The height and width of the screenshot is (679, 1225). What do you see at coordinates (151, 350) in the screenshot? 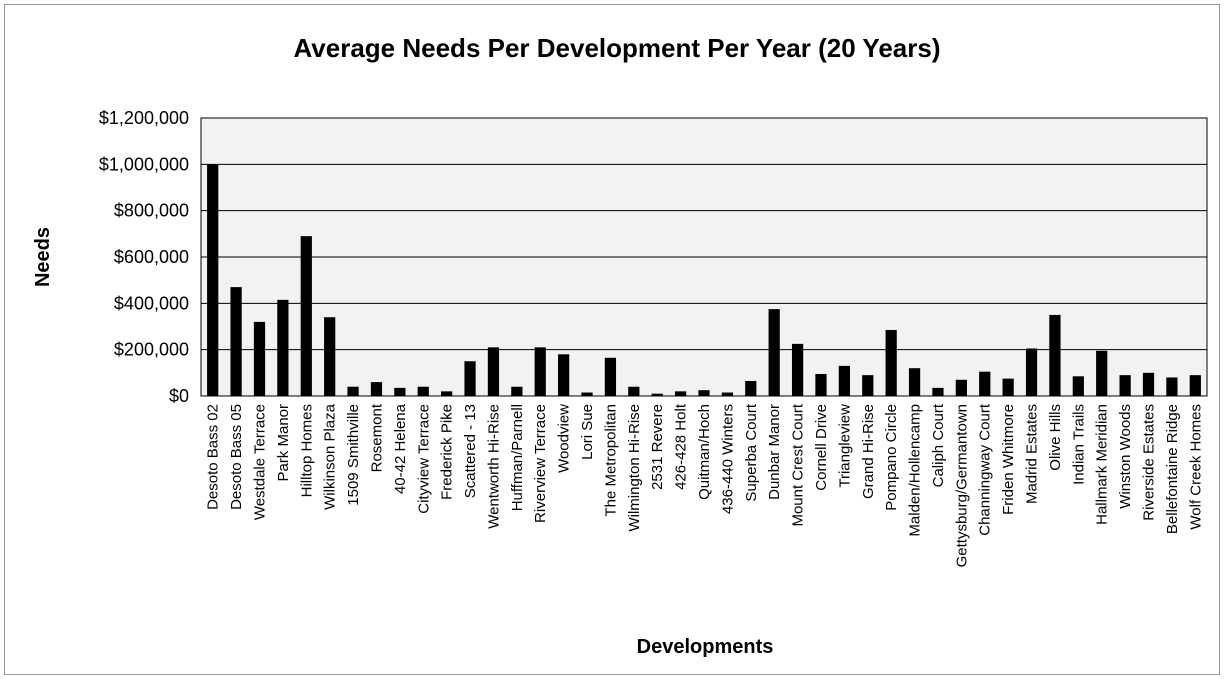
I see `y-tick-label: $200,000` at bounding box center [151, 350].